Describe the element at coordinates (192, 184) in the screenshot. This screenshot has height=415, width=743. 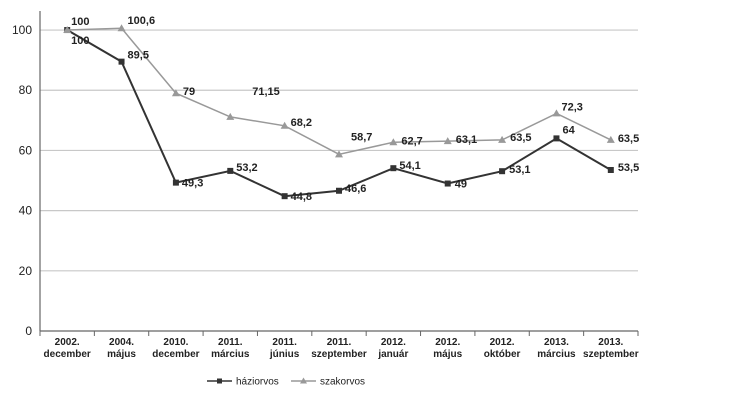
I see `data-label-háziorvos: 49,3` at that location.